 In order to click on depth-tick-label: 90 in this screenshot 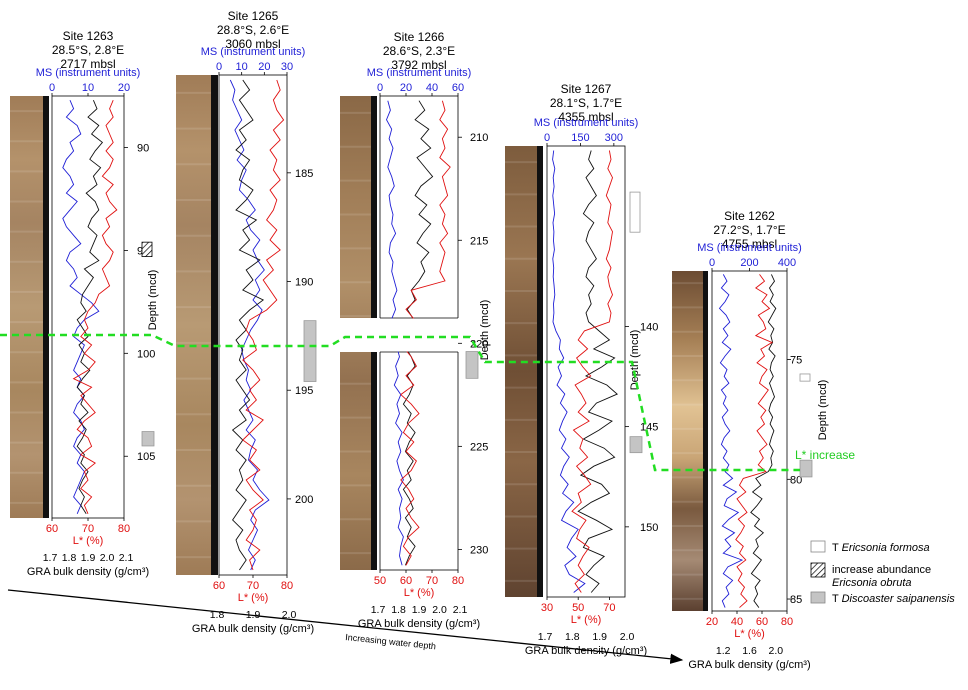, I will do `click(143, 148)`.